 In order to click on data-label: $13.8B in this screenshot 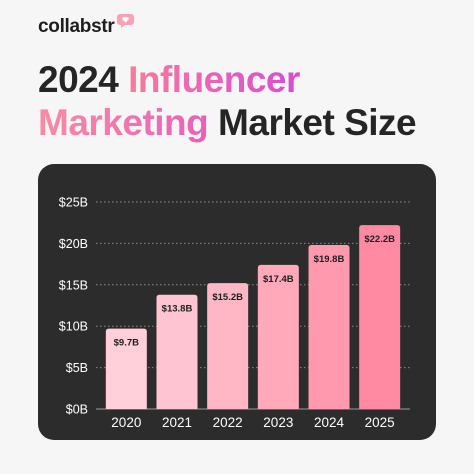, I will do `click(177, 309)`.